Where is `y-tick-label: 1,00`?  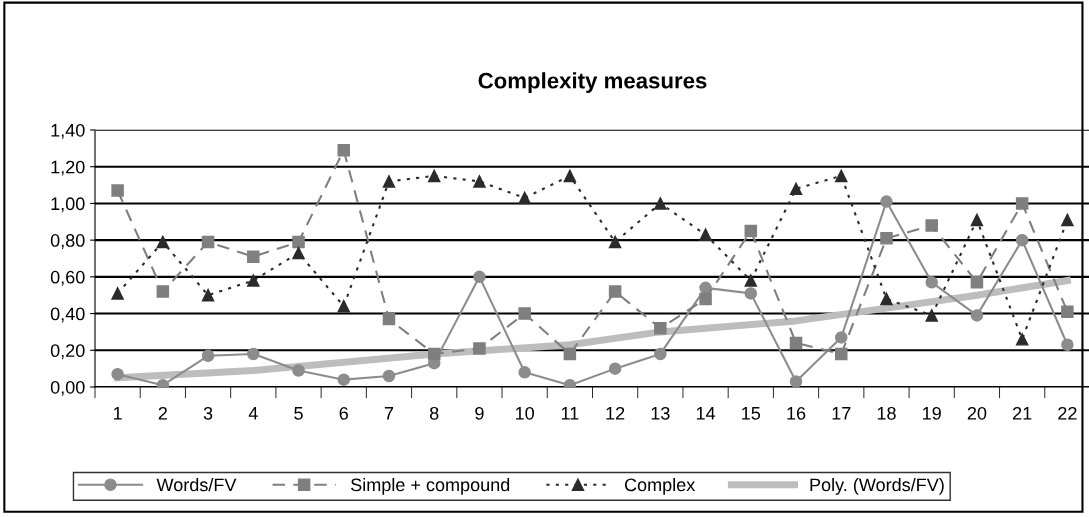
y-tick-label: 1,00 is located at coordinates (68, 205).